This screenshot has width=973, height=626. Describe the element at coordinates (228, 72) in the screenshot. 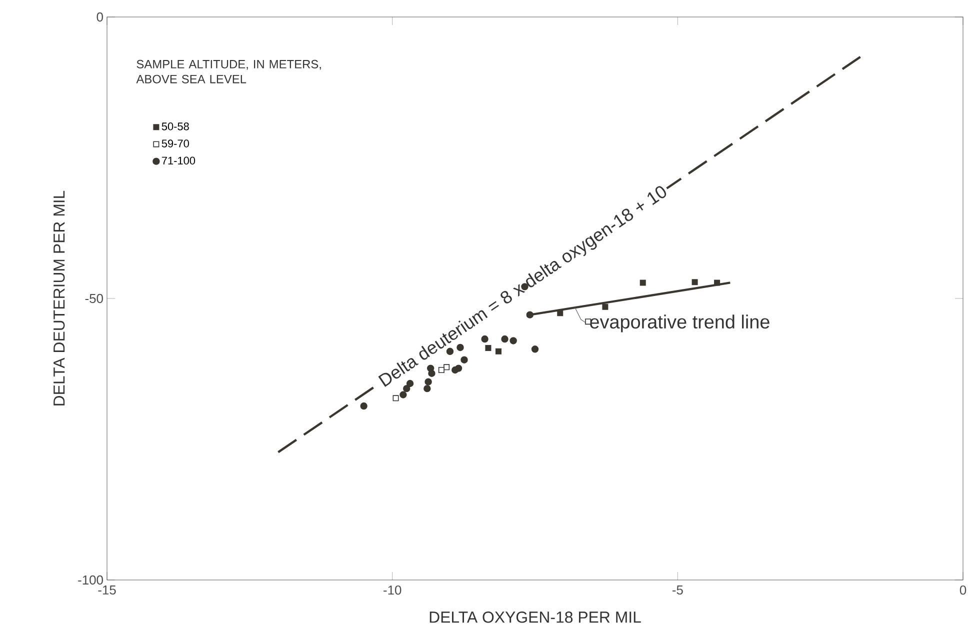

I see `legend-title: SAMPLE ALTITUDE, IN METERS, ABOVE SEA LEVEL` at that location.